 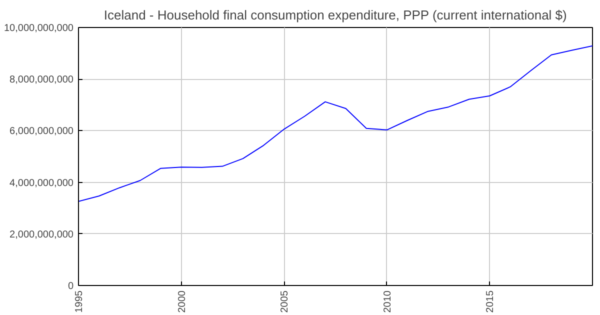 What do you see at coordinates (388, 301) in the screenshot?
I see `x-tick-label: 2010` at bounding box center [388, 301].